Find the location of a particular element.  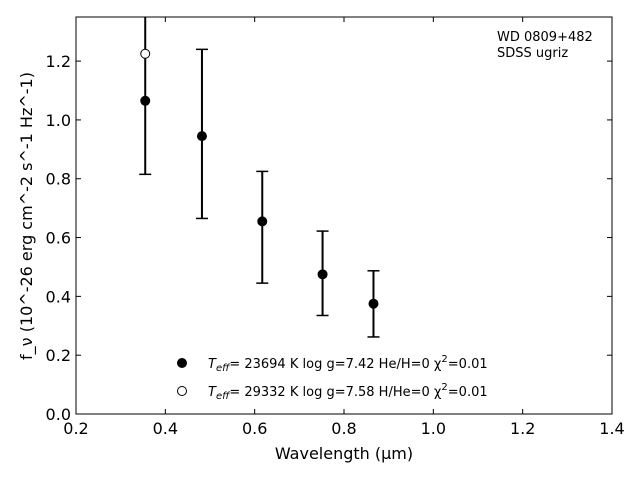

y-tick-label: 0.4 is located at coordinates (58, 296).